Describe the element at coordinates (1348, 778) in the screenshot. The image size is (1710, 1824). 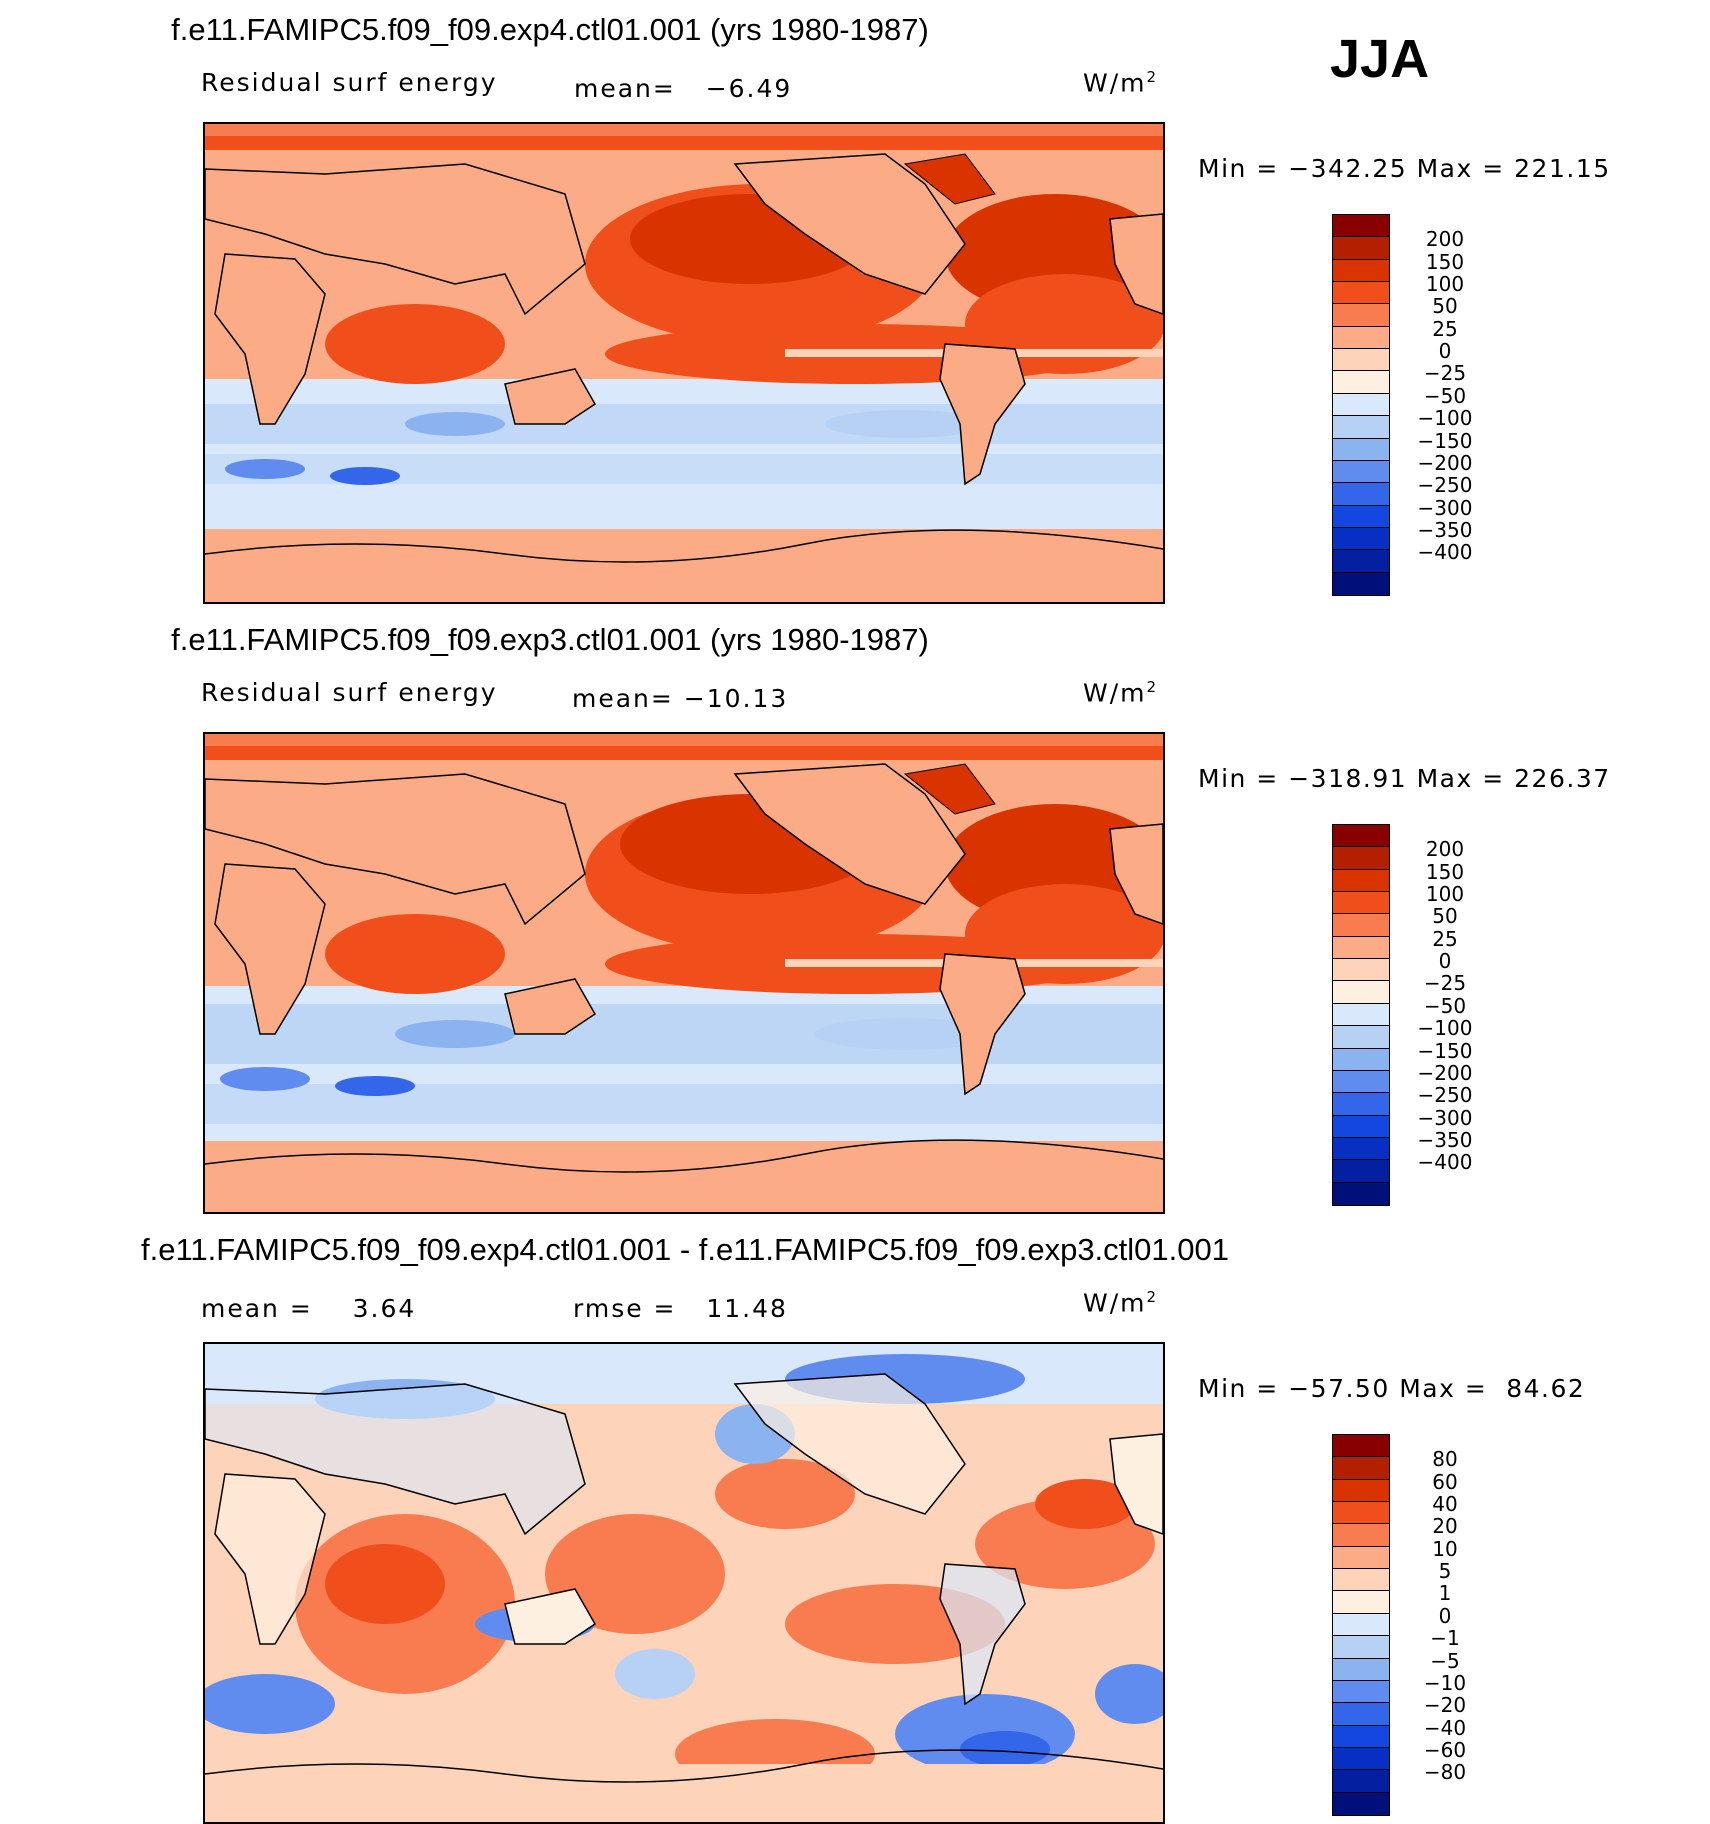
I see `panel-2-min-value: −318.91` at that location.